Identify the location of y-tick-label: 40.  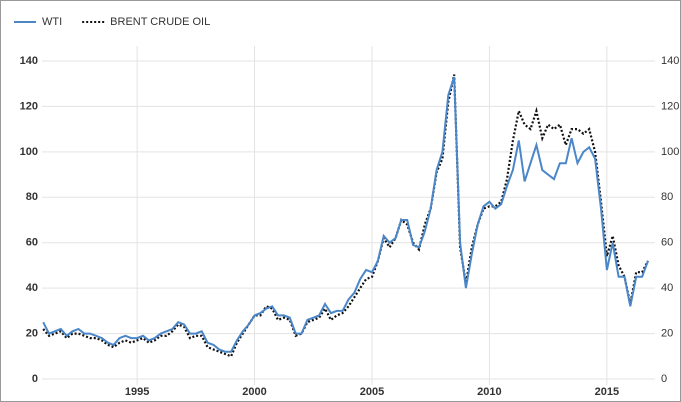
(32, 288).